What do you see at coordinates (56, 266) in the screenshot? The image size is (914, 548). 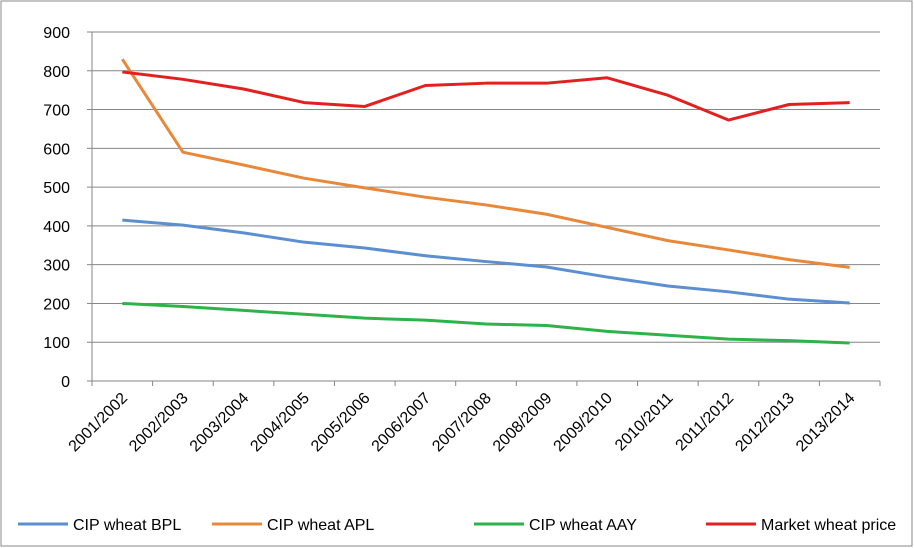 I see `y-tick-label: 300` at bounding box center [56, 266].